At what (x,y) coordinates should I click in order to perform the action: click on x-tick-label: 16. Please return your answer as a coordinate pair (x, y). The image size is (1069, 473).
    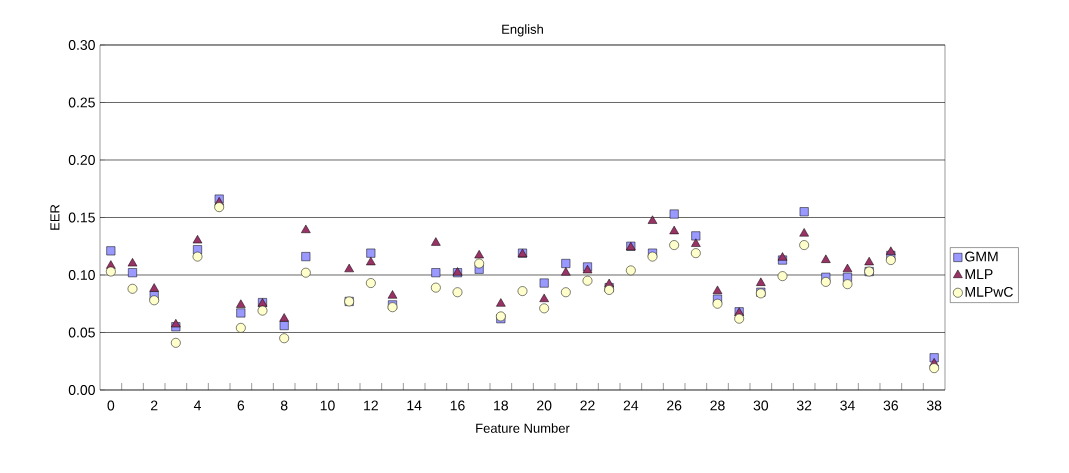
    Looking at the image, I should click on (457, 405).